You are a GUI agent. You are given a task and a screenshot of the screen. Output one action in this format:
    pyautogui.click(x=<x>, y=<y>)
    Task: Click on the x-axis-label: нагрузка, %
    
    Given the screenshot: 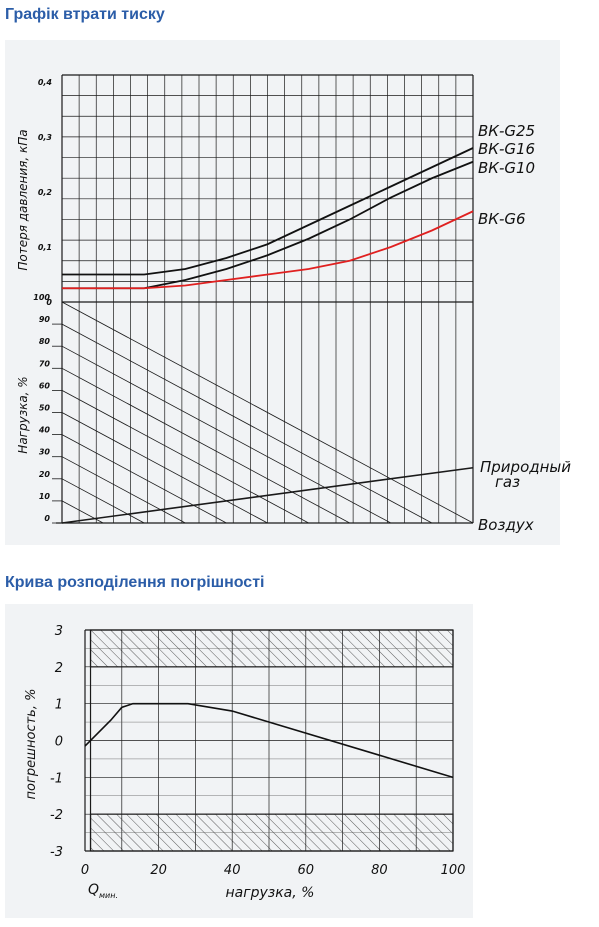 What is the action you would take?
    pyautogui.click(x=270, y=893)
    